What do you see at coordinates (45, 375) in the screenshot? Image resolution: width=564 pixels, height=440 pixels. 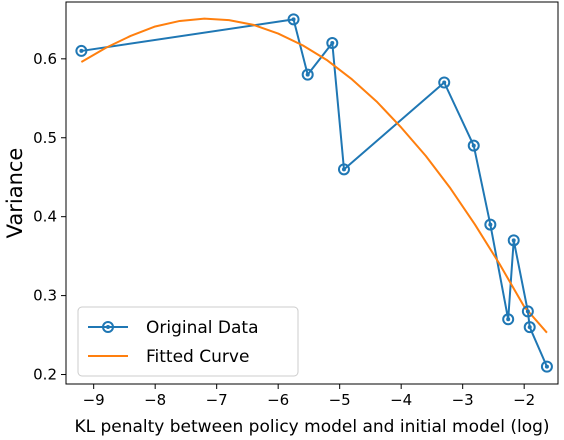 I see `y-tick-label: 0.2` at bounding box center [45, 375].